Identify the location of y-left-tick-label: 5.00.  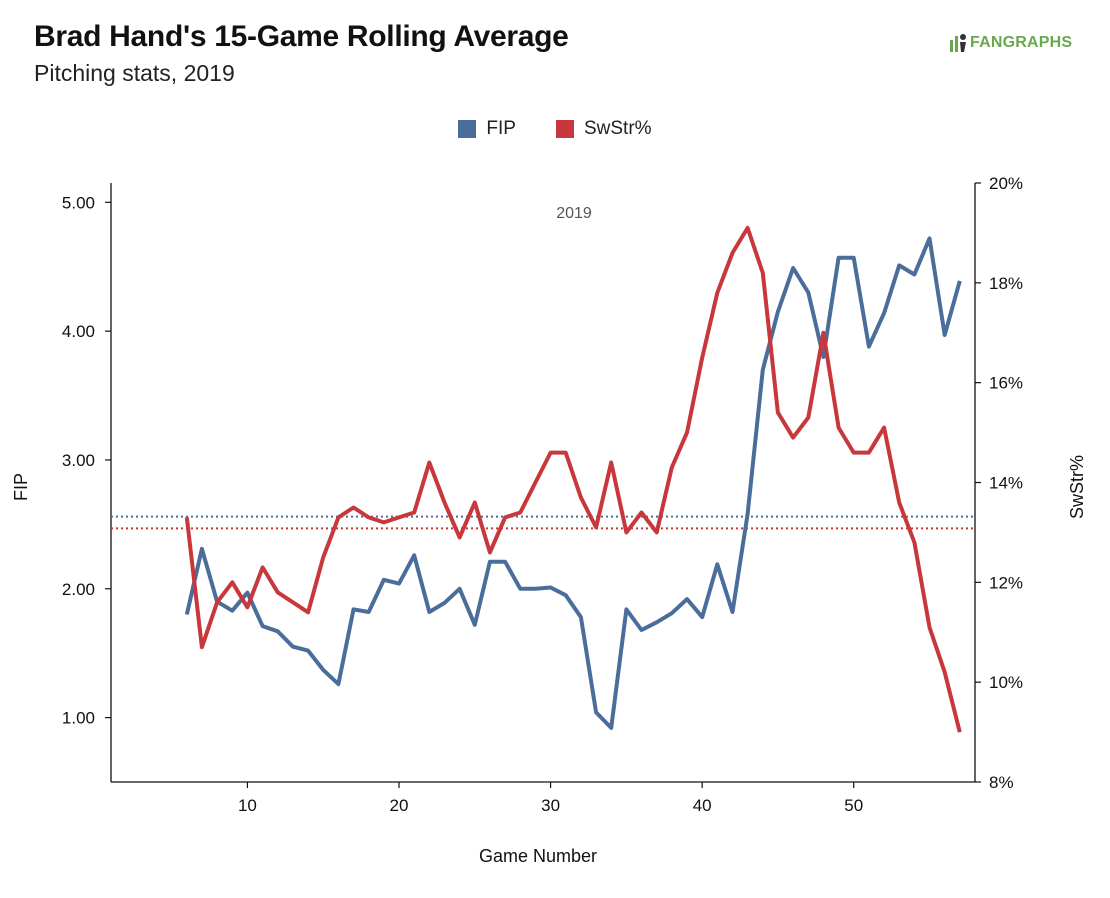
(78, 202).